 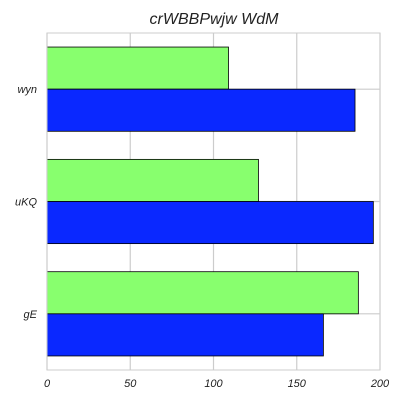 What do you see at coordinates (31, 315) in the screenshot?
I see `y-tick-label: gE` at bounding box center [31, 315].